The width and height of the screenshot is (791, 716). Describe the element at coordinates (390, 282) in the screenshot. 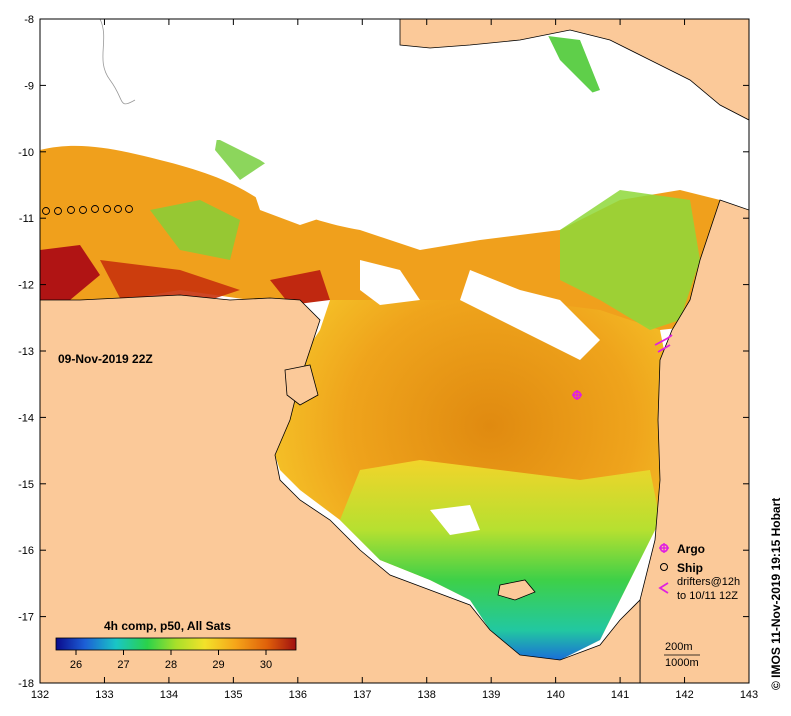

I see `cloud-central` at that location.